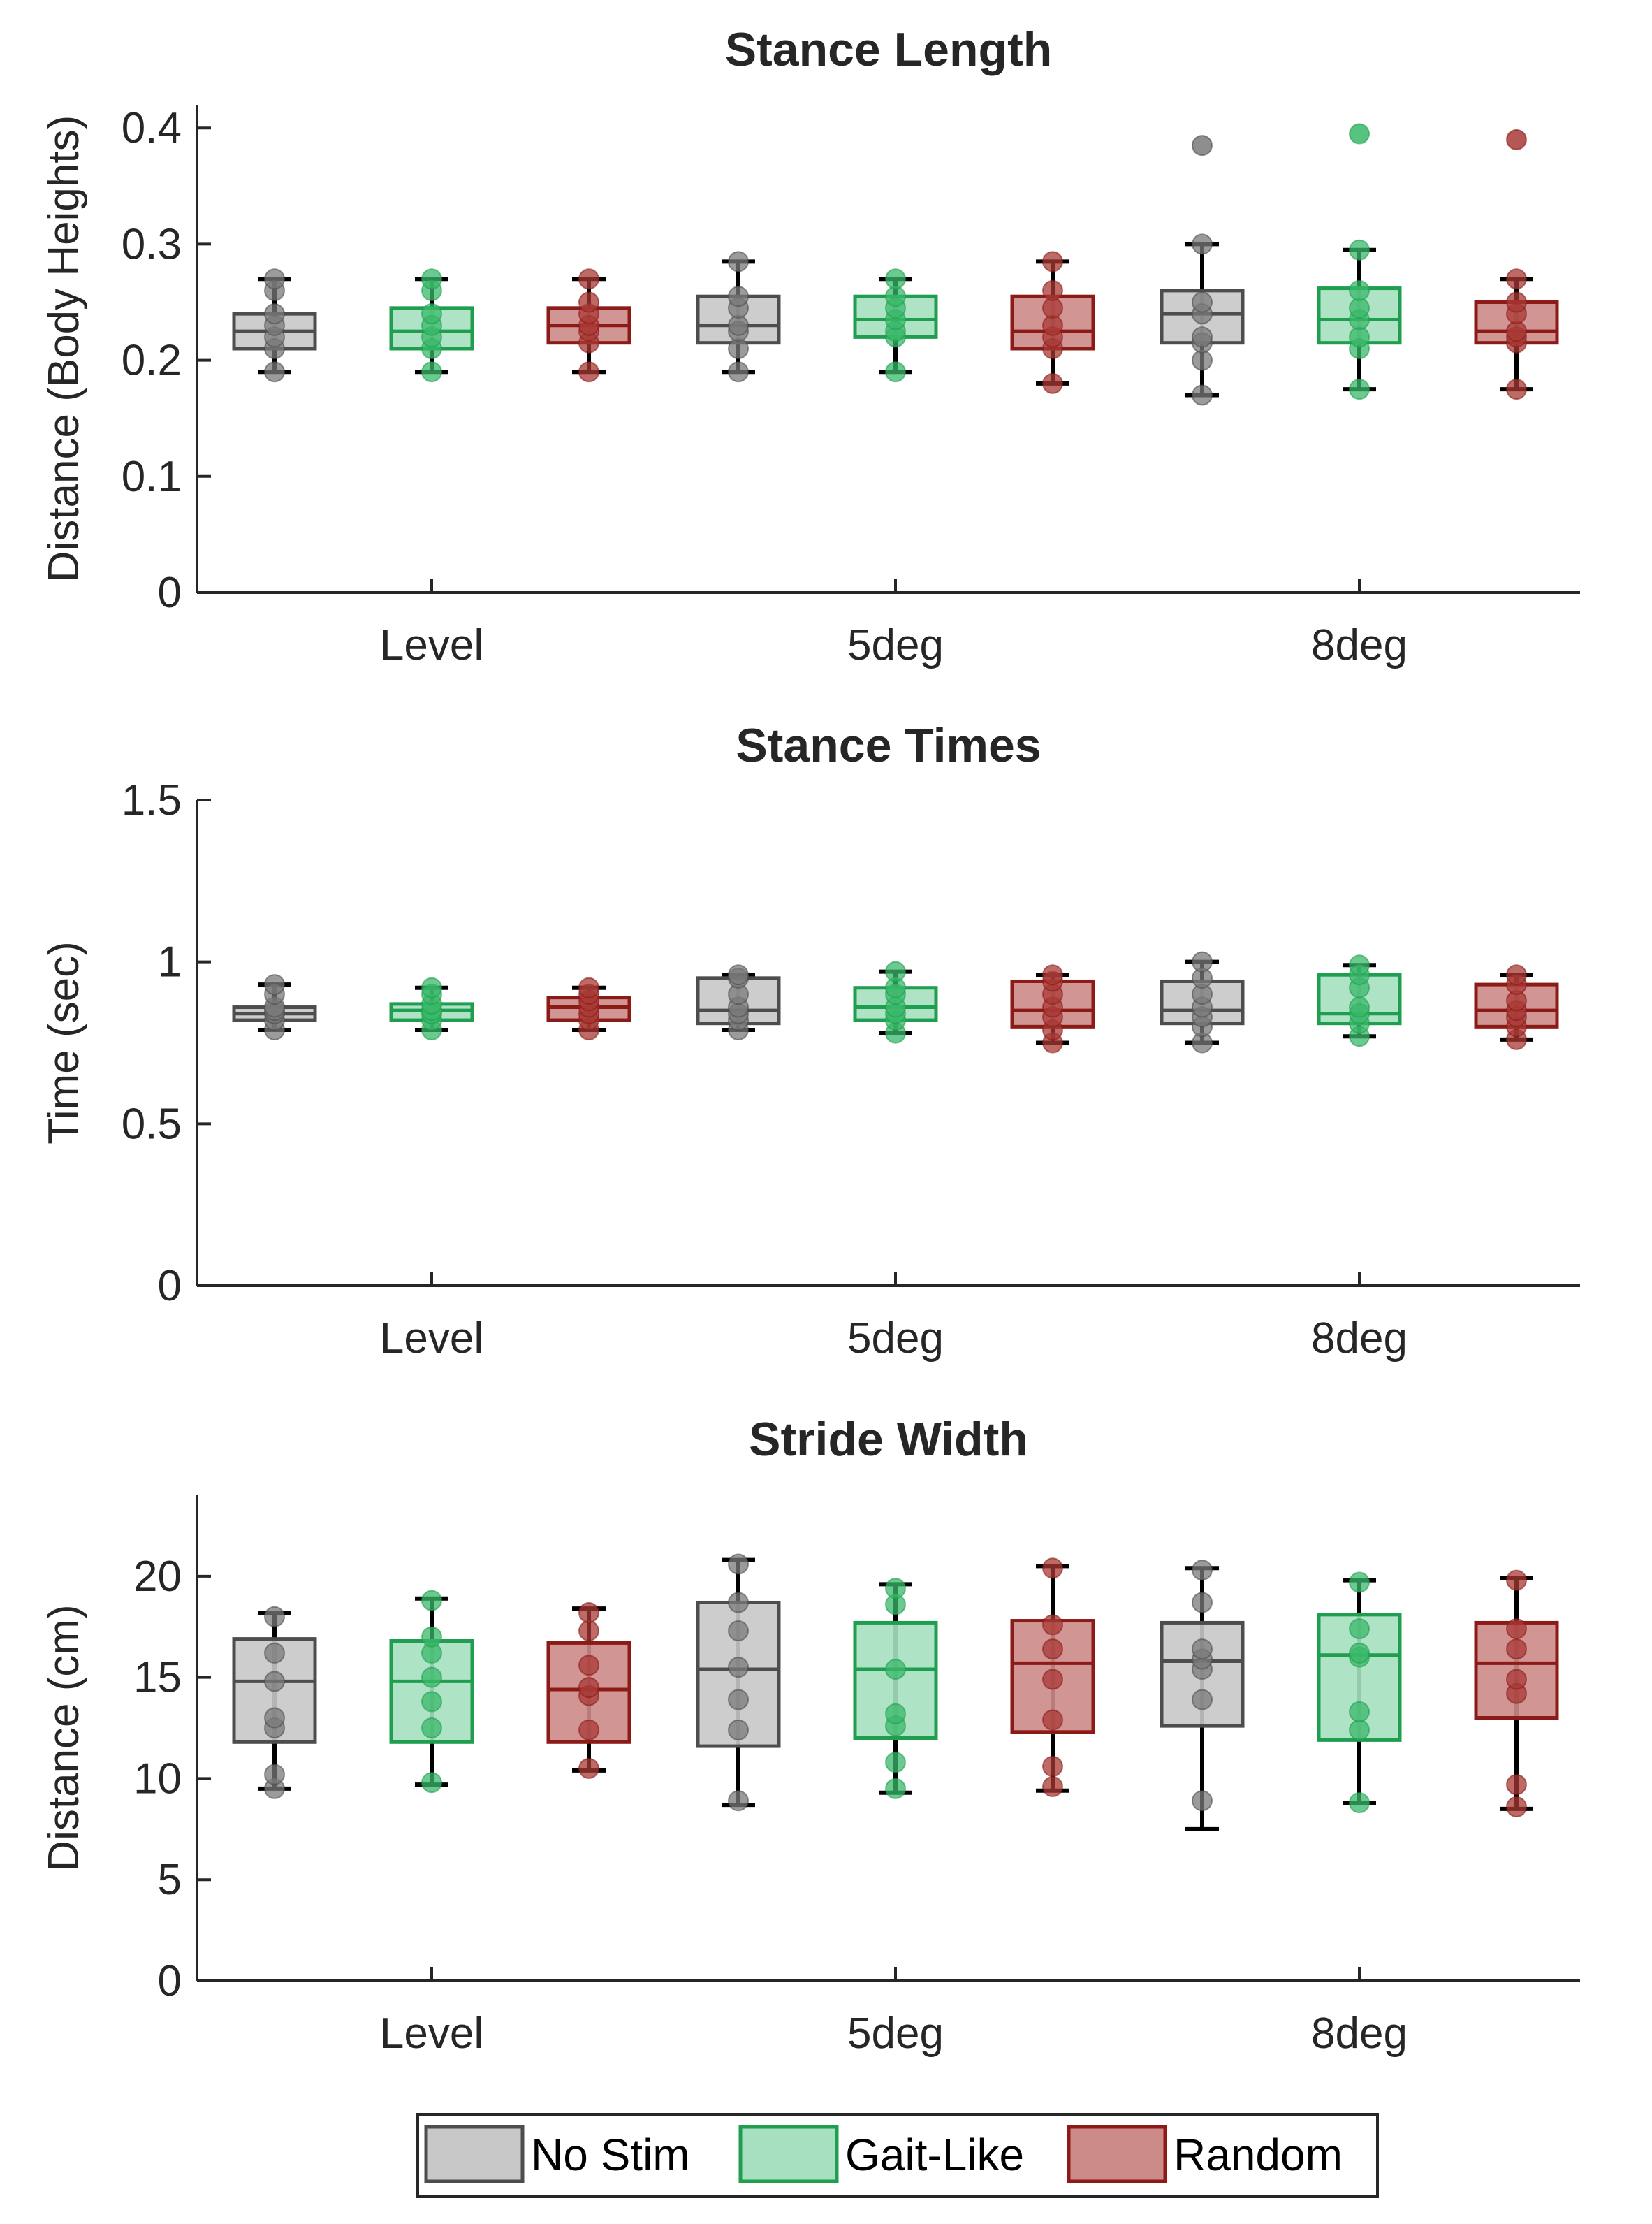 The height and width of the screenshot is (2224, 1652). I want to click on chart-title: Stance Times, so click(888, 745).